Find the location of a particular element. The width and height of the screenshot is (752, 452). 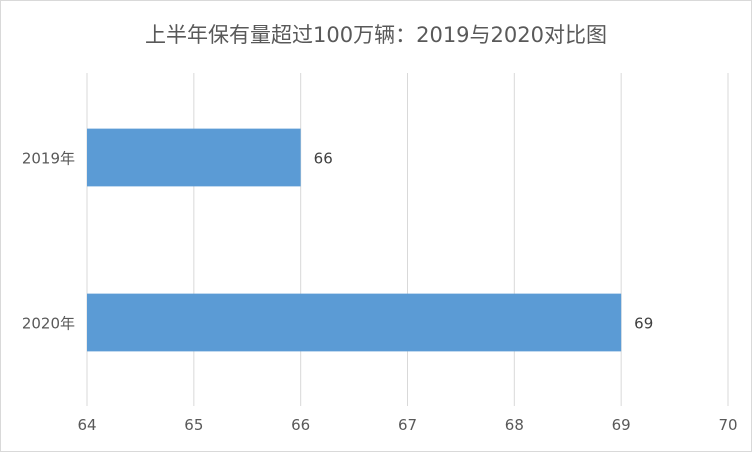

category-label: 2019年 is located at coordinates (48, 159).